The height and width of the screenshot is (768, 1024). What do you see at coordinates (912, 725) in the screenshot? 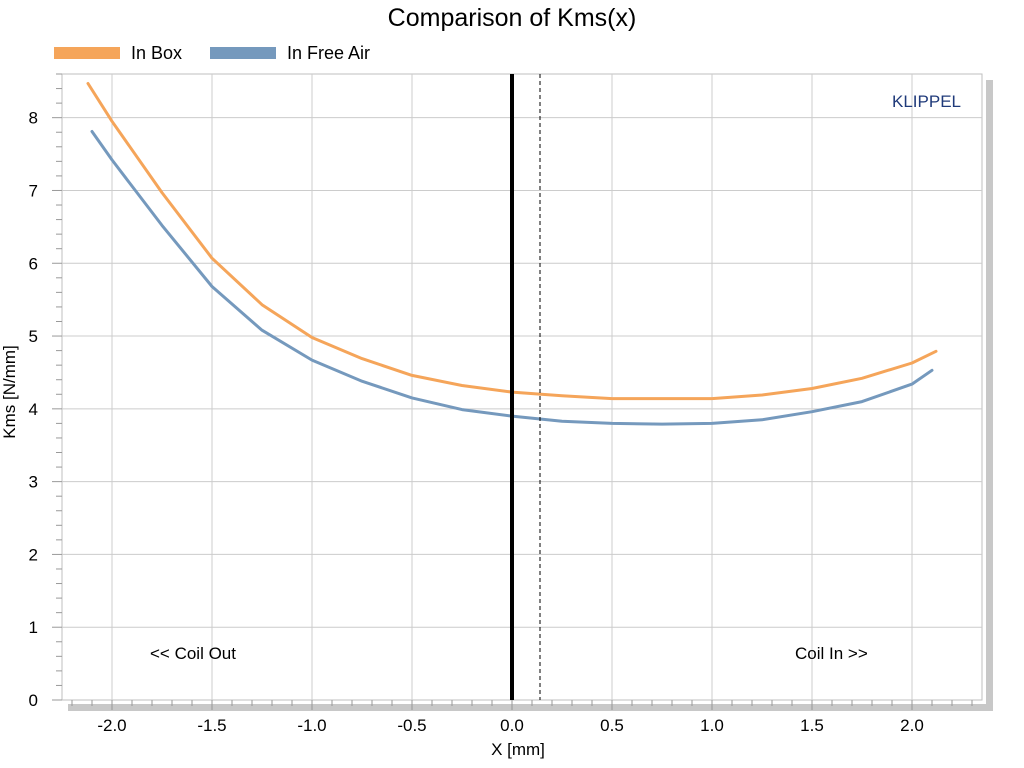
I see `x-tick-label: 2.0` at bounding box center [912, 725].